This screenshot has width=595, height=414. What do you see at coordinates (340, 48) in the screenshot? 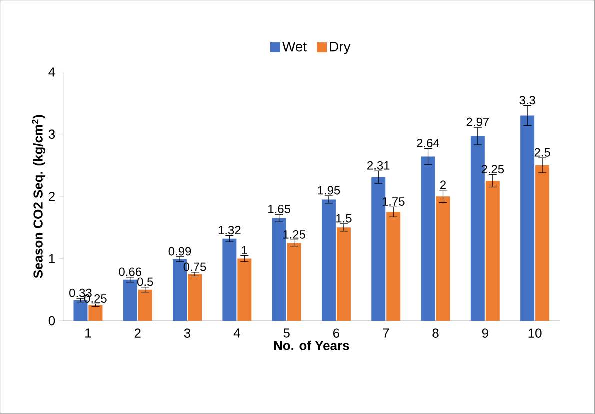
I see `legend-label: Dry` at bounding box center [340, 48].